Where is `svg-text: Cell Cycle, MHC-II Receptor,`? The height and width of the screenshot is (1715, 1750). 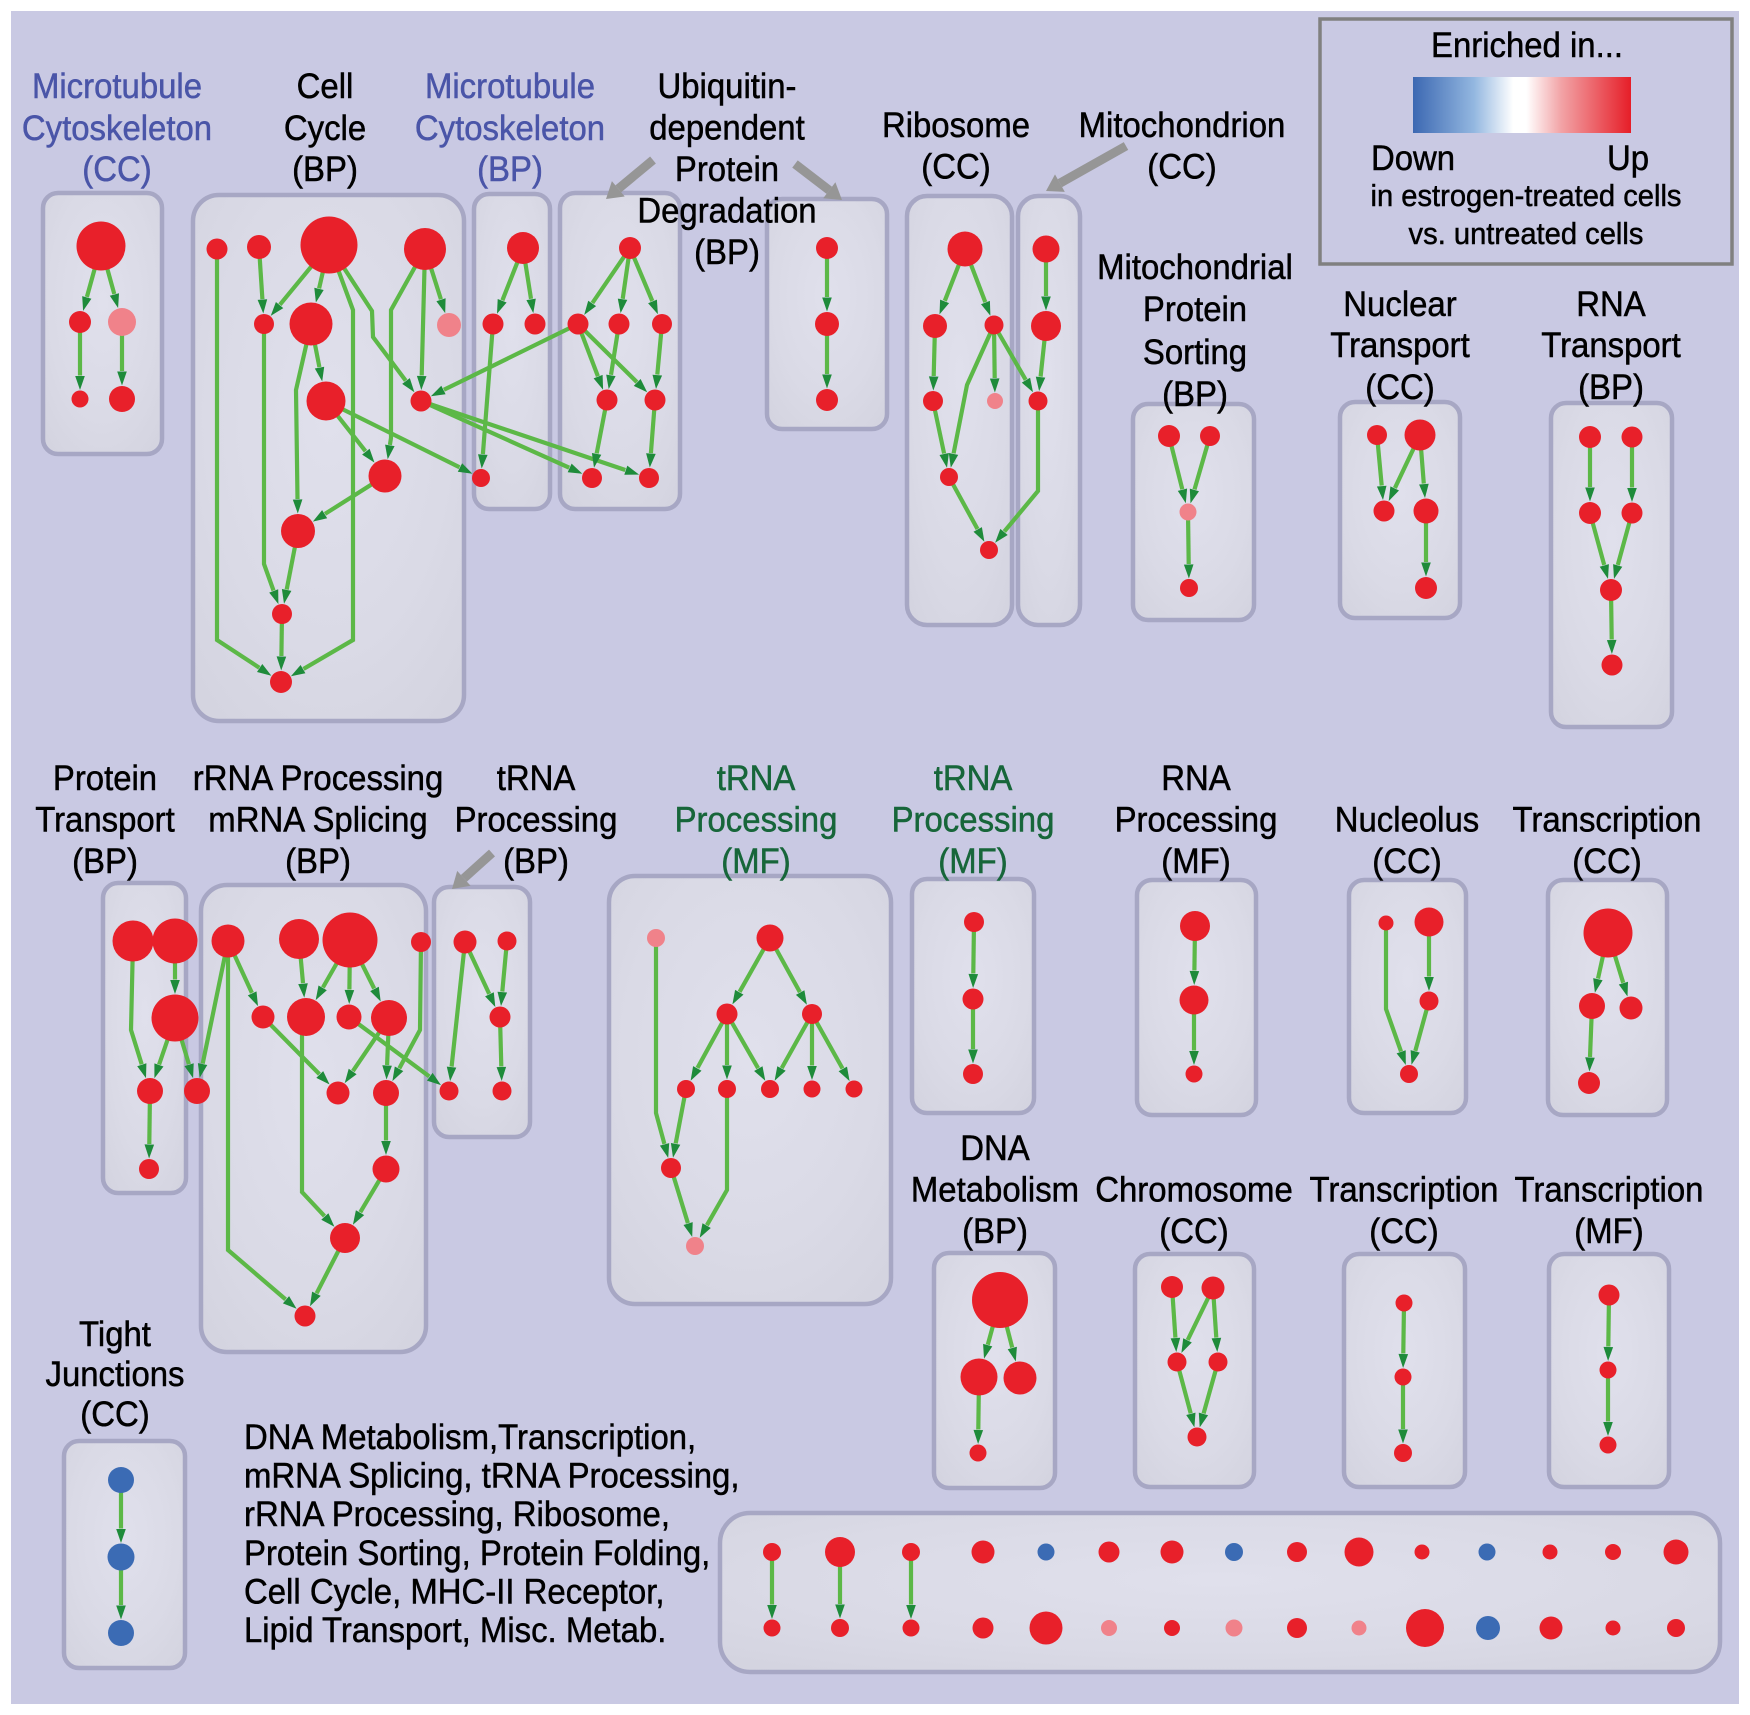
svg-text: Cell Cycle, MHC-II Receptor, is located at coordinates (454, 1591).